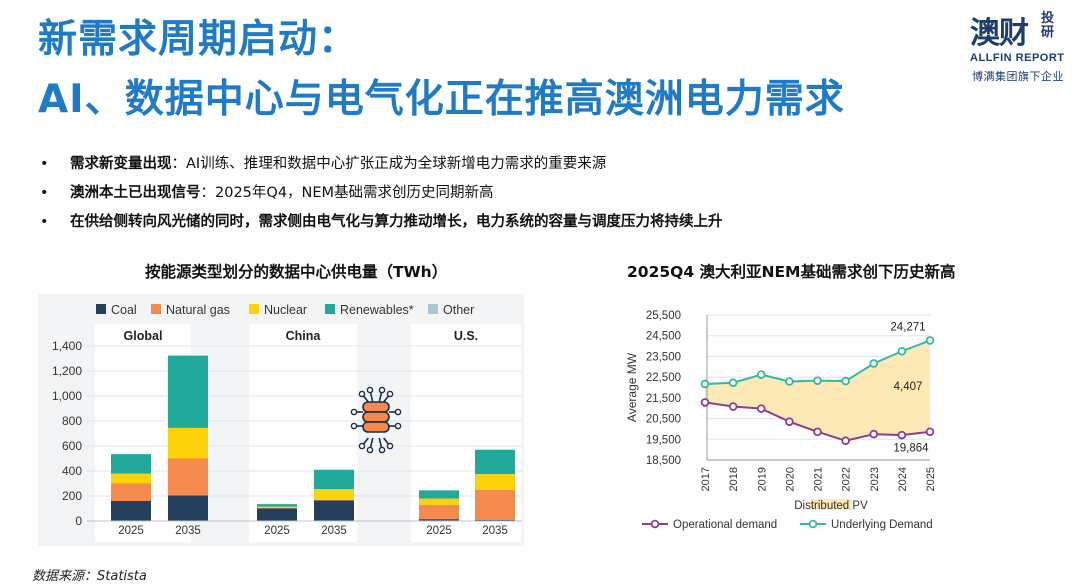 This screenshot has height=587, width=1080. Describe the element at coordinates (632, 387) in the screenshot. I see `y-axis-label: Average MW` at that location.